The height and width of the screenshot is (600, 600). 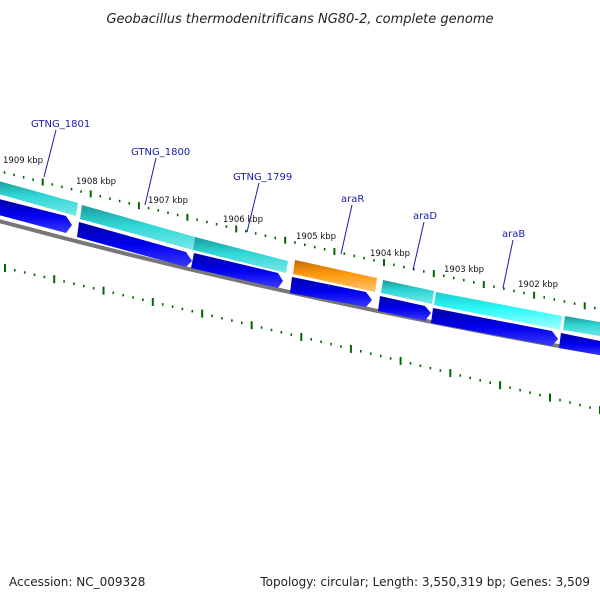 What do you see at coordinates (243, 220) in the screenshot?
I see `kbp-label: 1906 kbp` at bounding box center [243, 220].